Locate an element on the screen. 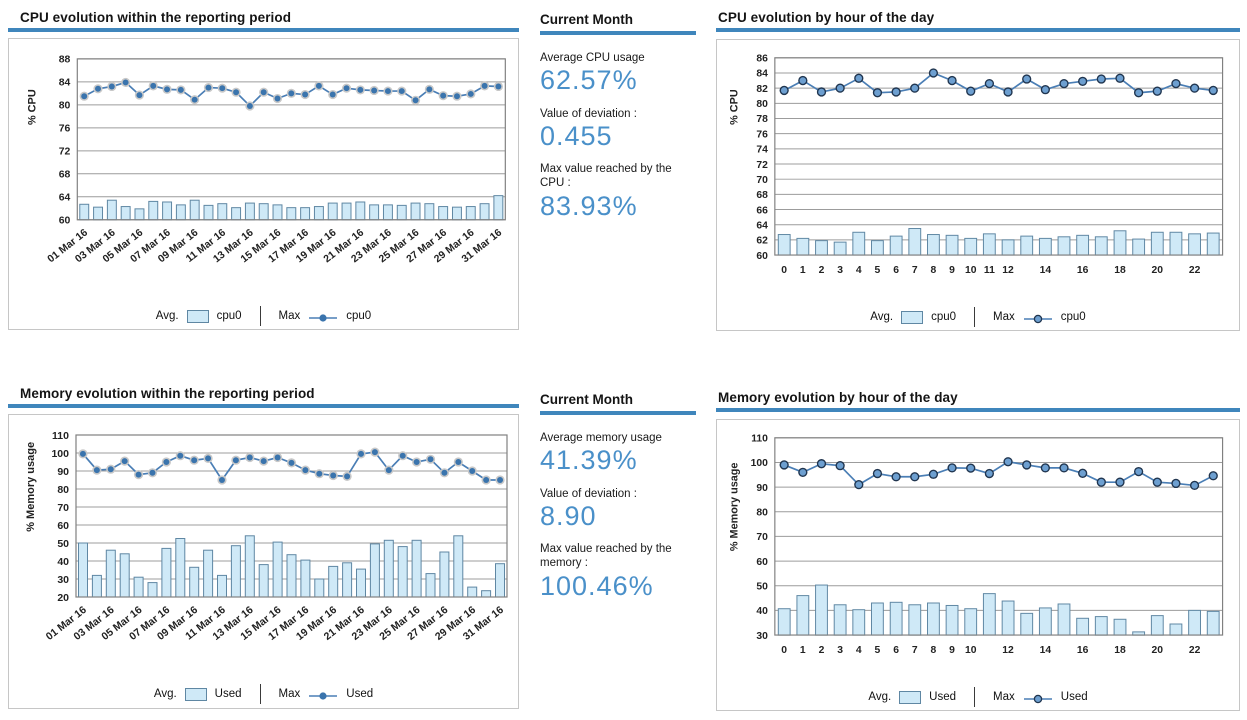 The height and width of the screenshot is (720, 1247). svg-text: 5 is located at coordinates (878, 270).